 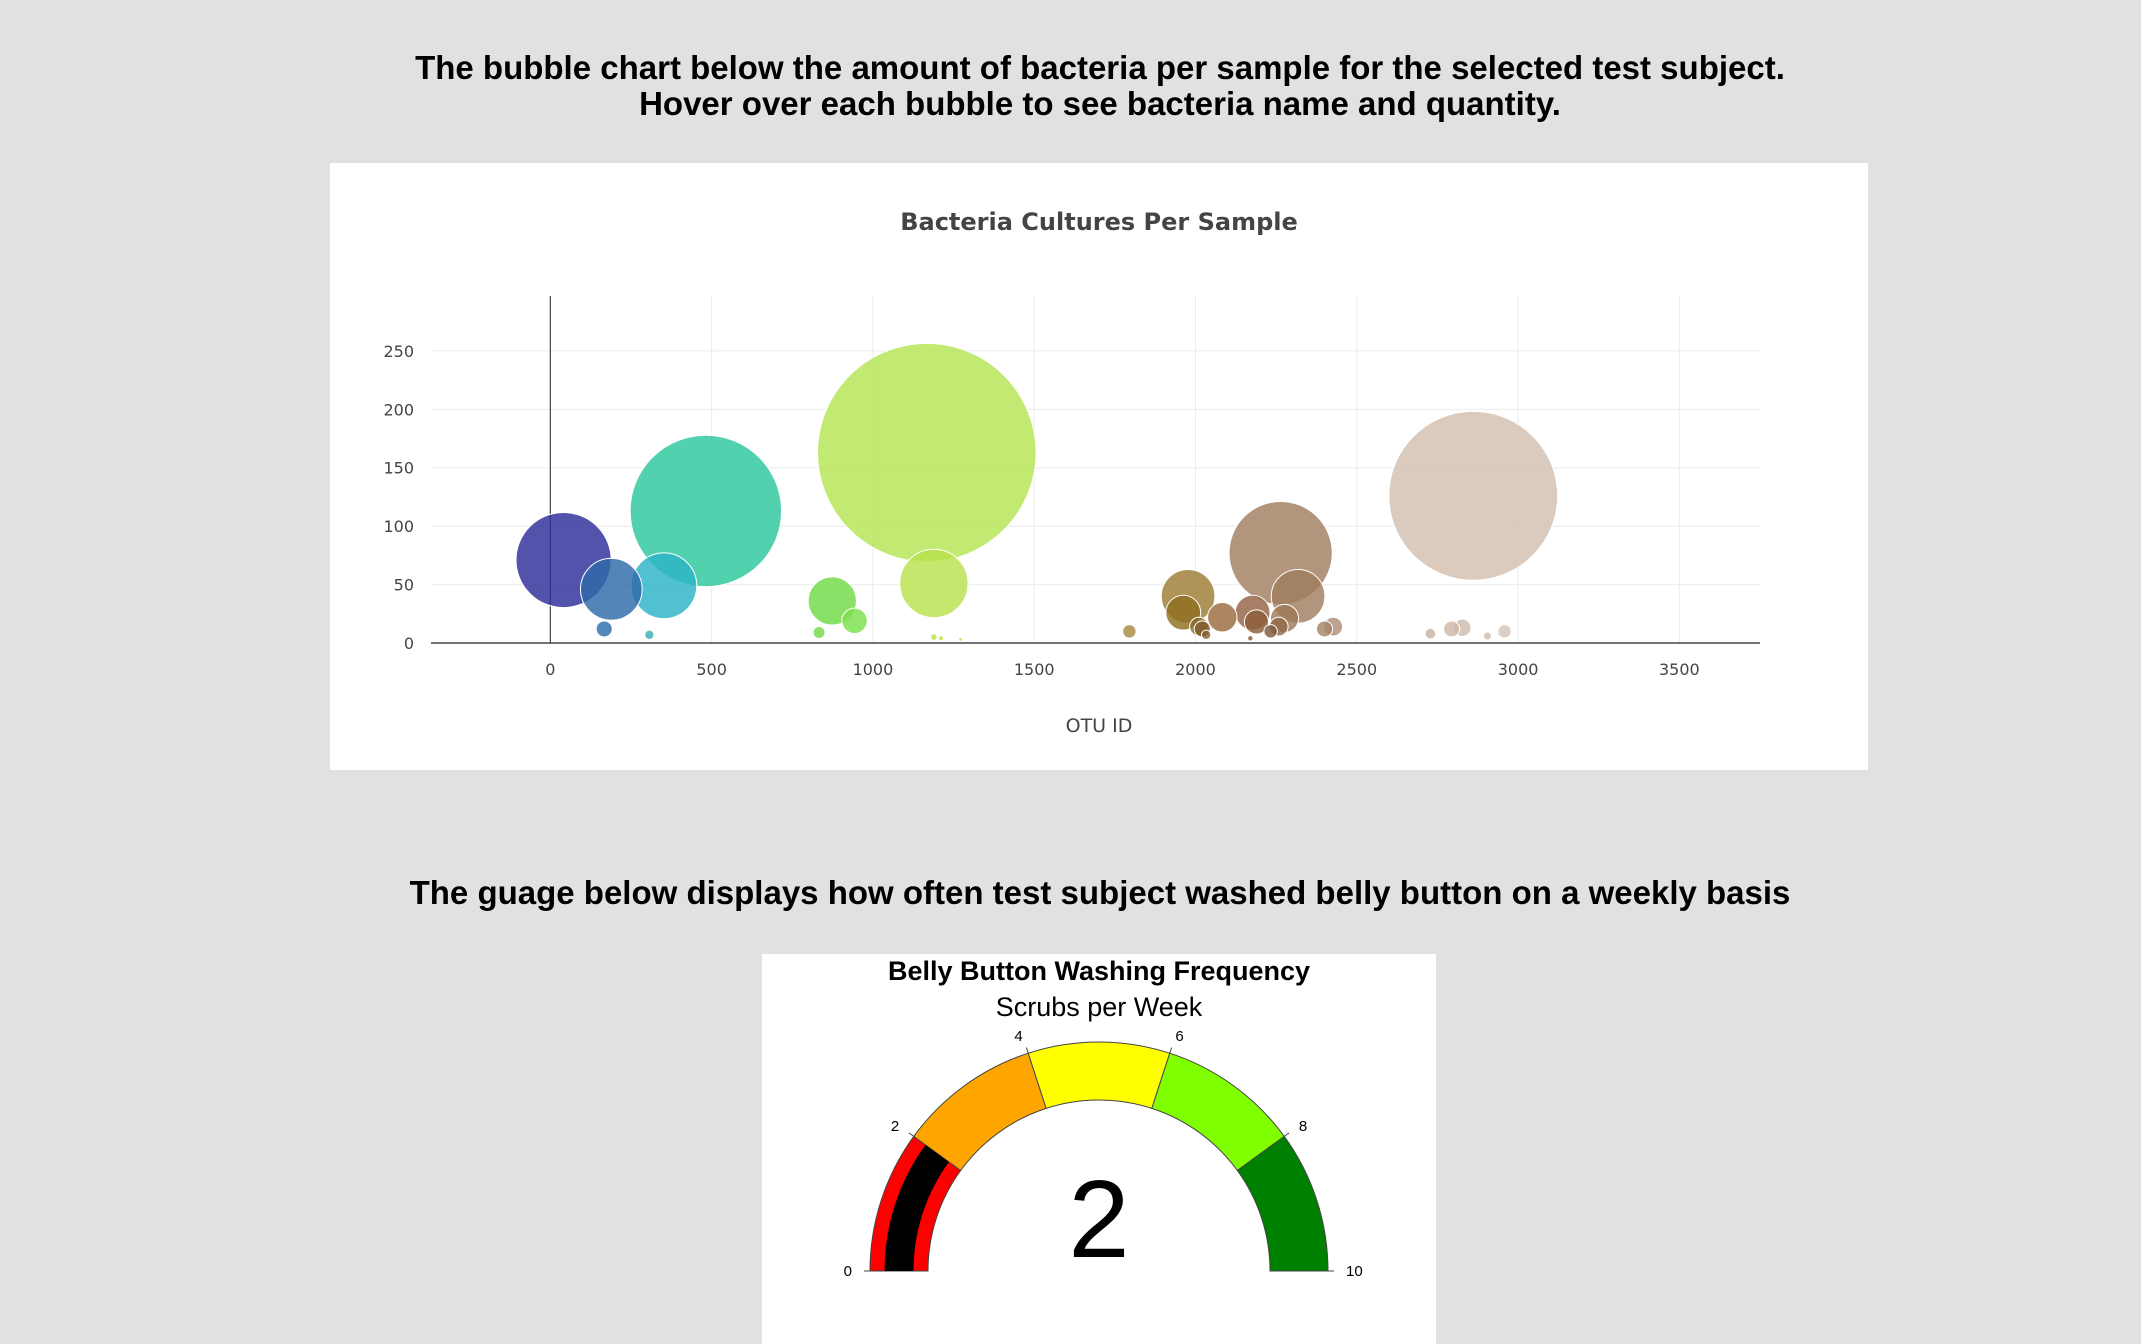 I want to click on gauge-tick-label: 10, so click(x=1354, y=1271).